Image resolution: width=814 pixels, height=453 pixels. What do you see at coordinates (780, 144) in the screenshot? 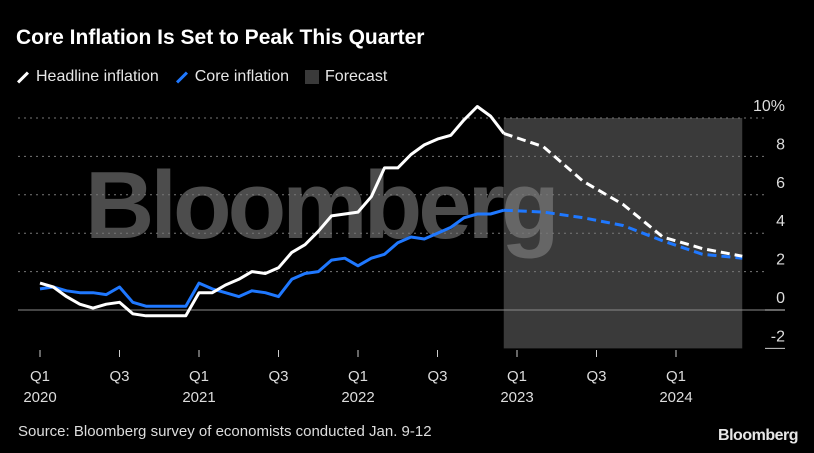
I see `y-tick-label: 8` at bounding box center [780, 144].